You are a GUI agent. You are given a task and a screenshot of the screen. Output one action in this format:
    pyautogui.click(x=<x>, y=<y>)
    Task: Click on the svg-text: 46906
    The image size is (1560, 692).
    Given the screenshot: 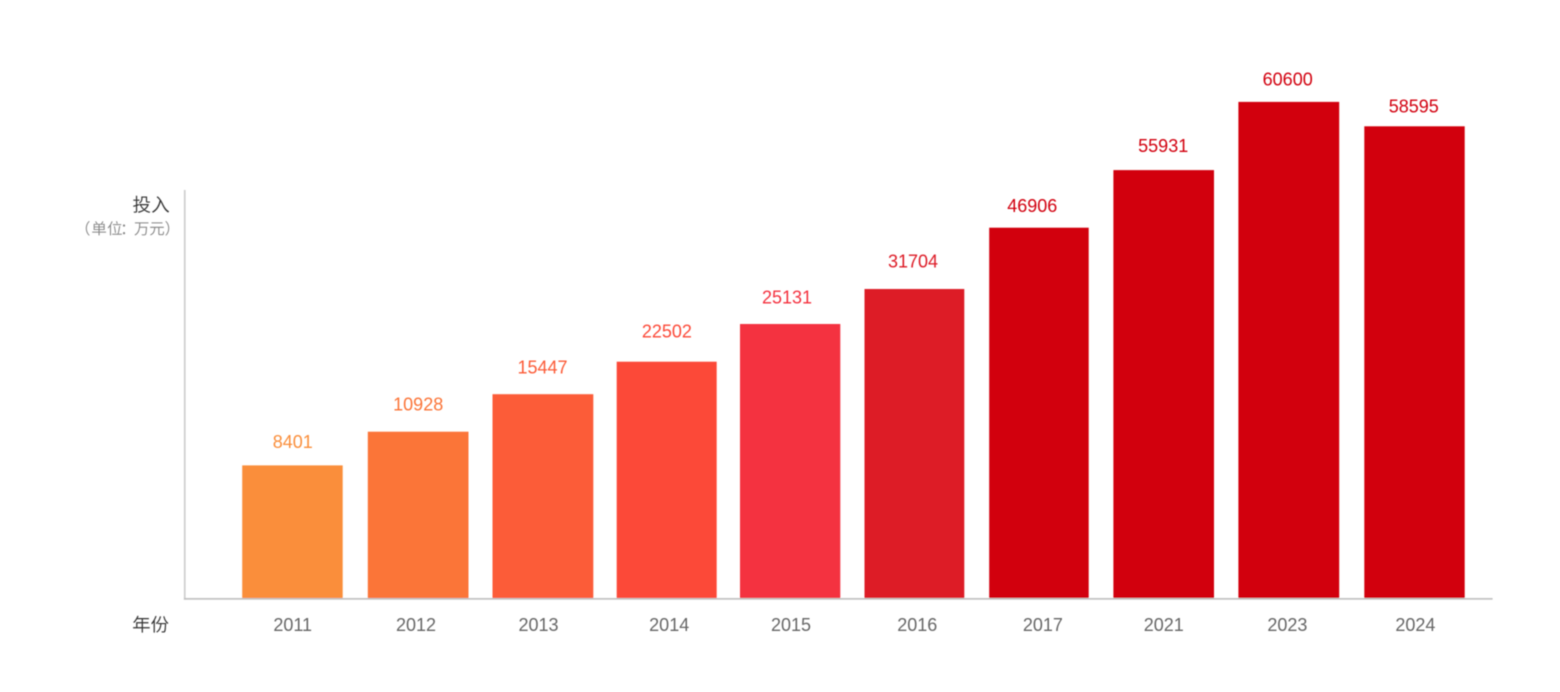 What is the action you would take?
    pyautogui.click(x=1032, y=206)
    